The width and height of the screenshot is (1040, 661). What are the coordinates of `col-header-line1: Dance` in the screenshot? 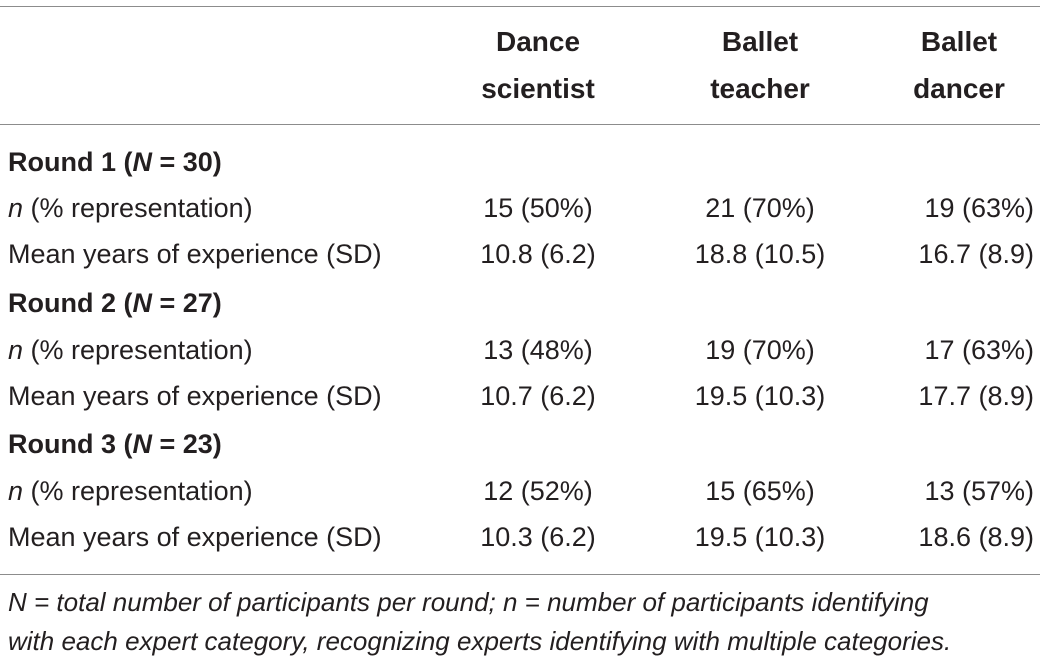 It's located at (538, 41).